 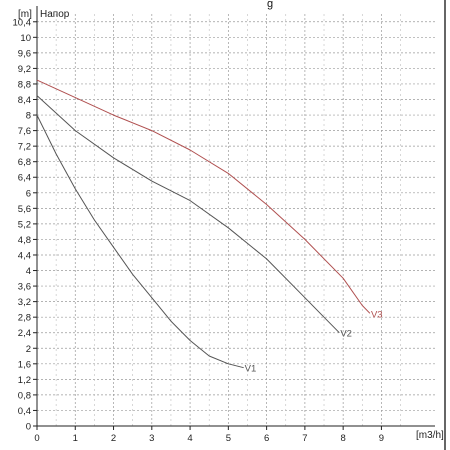 I want to click on y-tick-label: 9,2, so click(x=24, y=69).